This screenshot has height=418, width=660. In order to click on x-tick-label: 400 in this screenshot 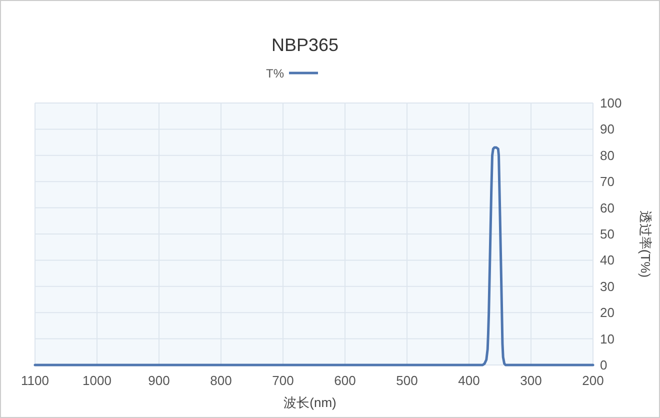, I will do `click(469, 380)`.